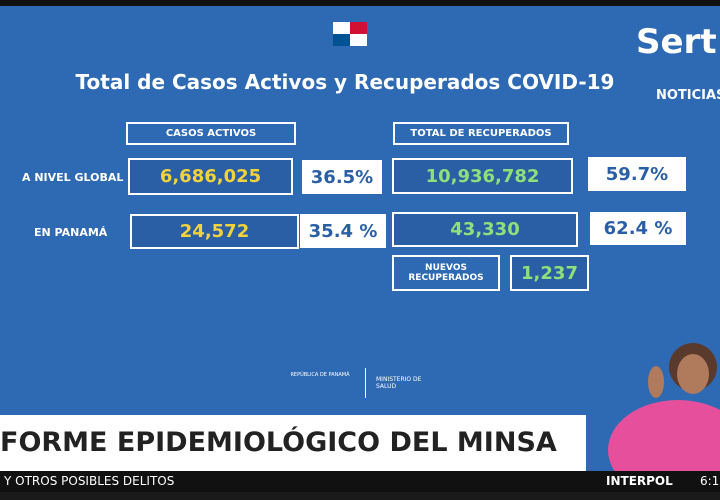  Describe the element at coordinates (350, 34) in the screenshot. I see `flag` at that location.